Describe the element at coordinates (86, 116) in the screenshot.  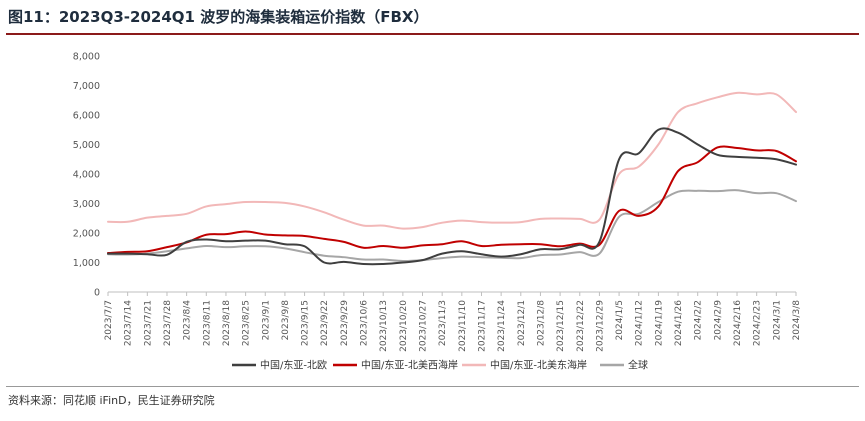
I see `y-tick-label: 6,000` at that location.